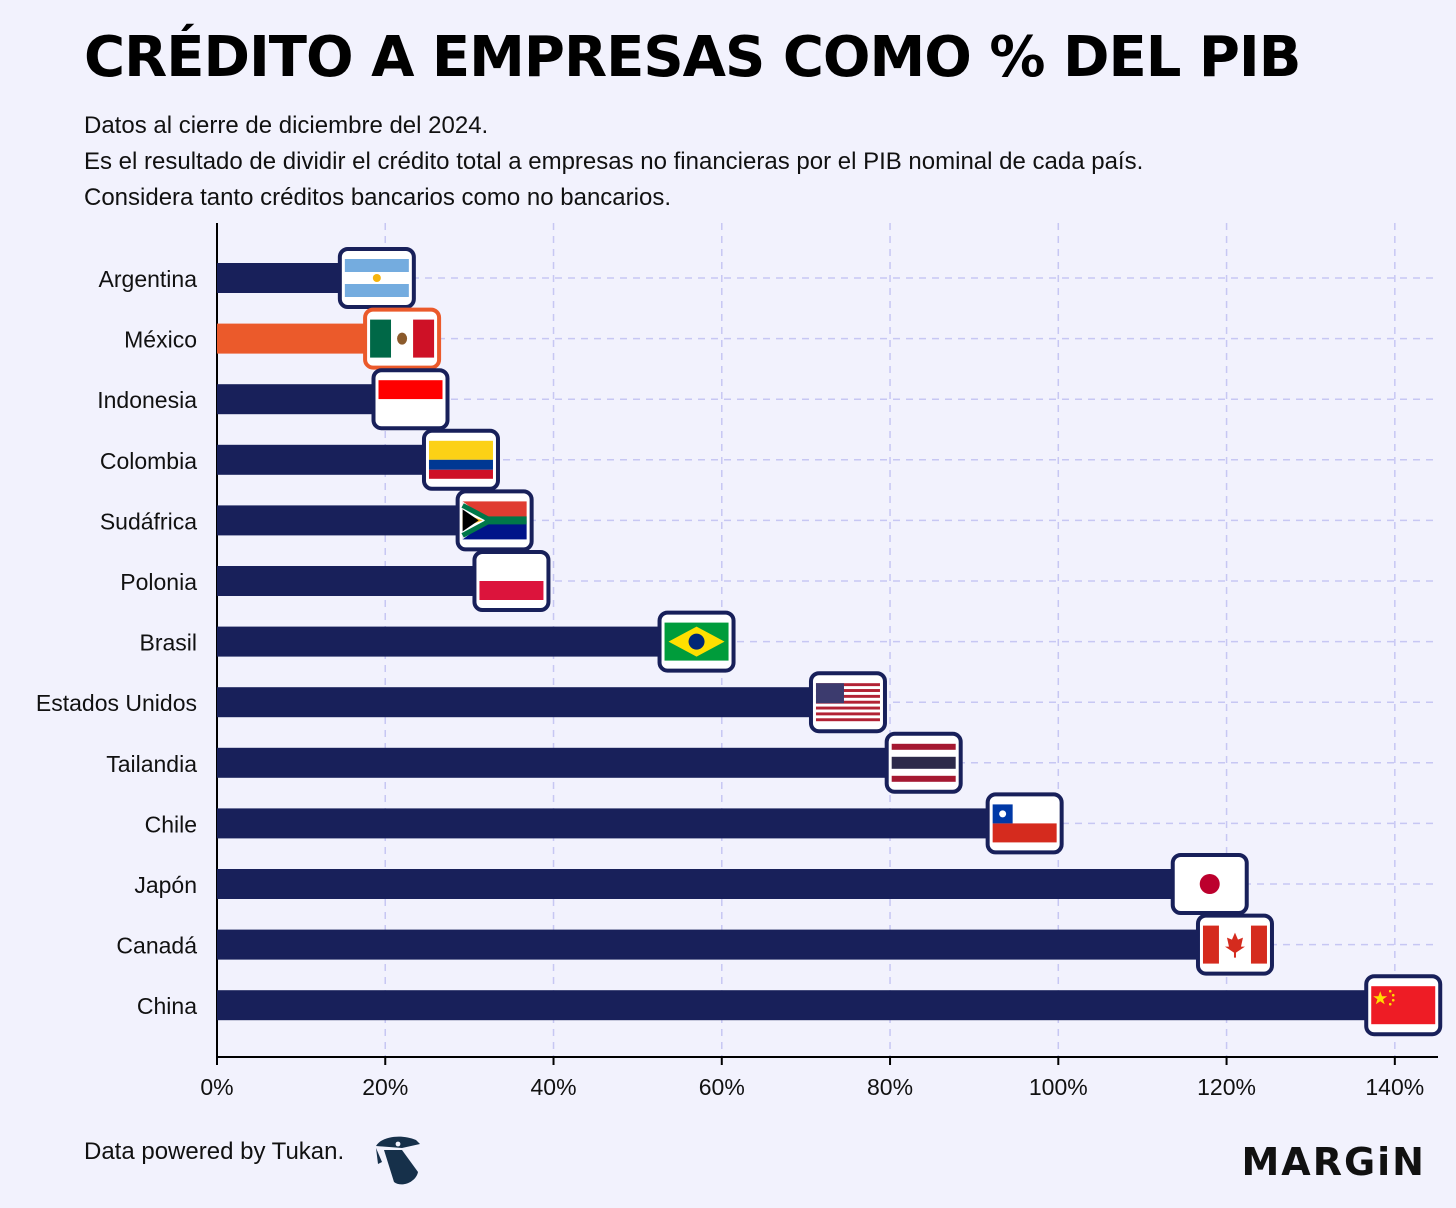  Describe the element at coordinates (460, 459) in the screenshot. I see `colombia-flag-icon` at that location.